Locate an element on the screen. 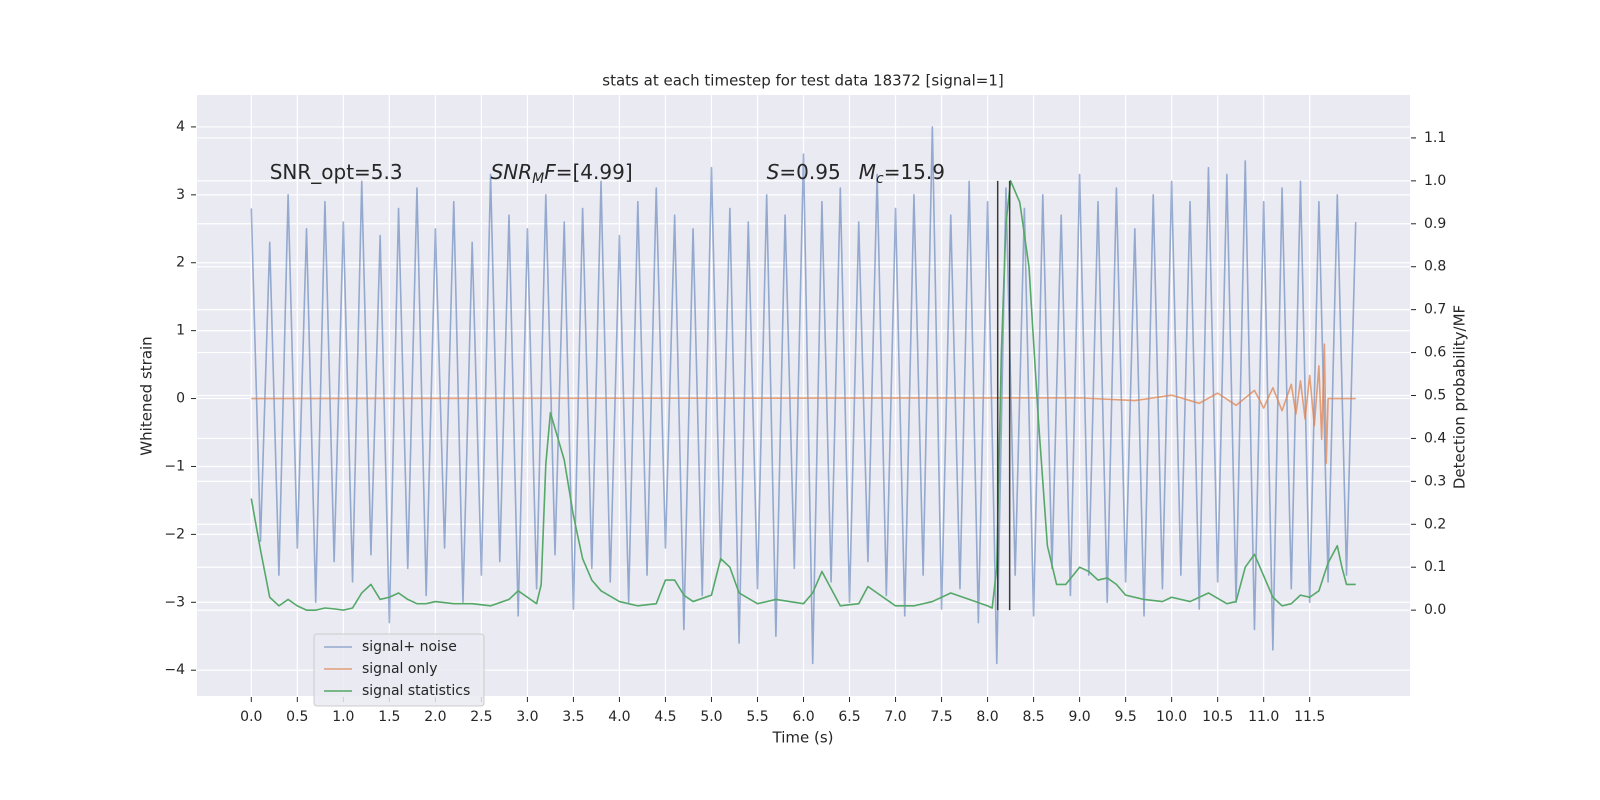 The height and width of the screenshot is (800, 1600). y2-tick-label: 0.8 is located at coordinates (1435, 267).